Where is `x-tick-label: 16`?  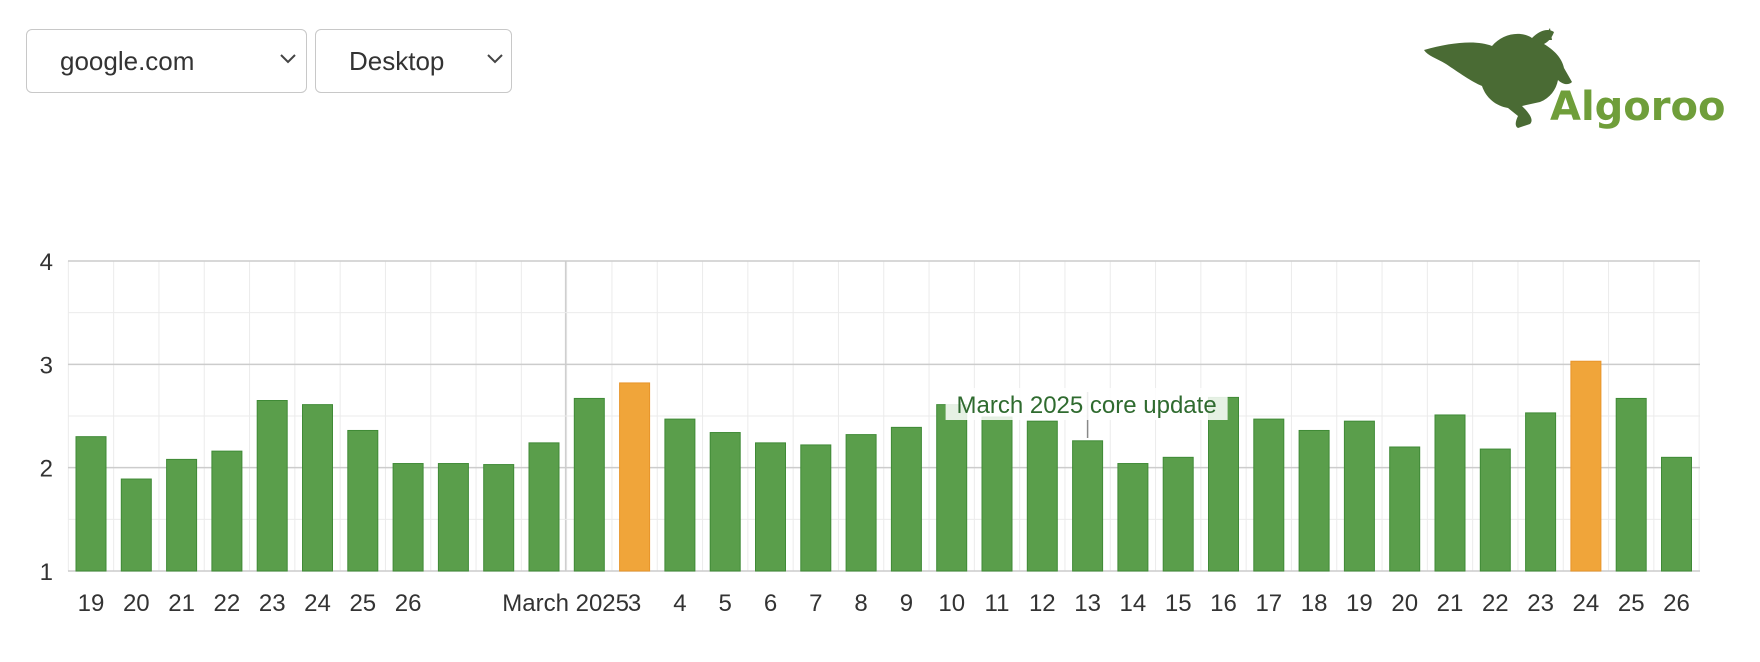
x-tick-label: 16 is located at coordinates (1223, 603).